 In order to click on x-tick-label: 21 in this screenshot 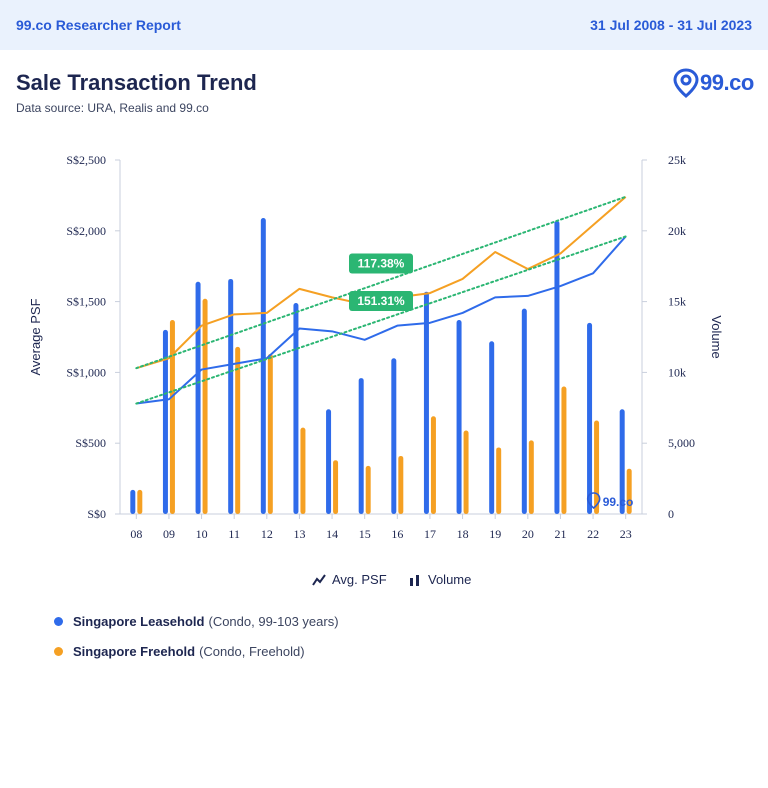, I will do `click(560, 534)`.